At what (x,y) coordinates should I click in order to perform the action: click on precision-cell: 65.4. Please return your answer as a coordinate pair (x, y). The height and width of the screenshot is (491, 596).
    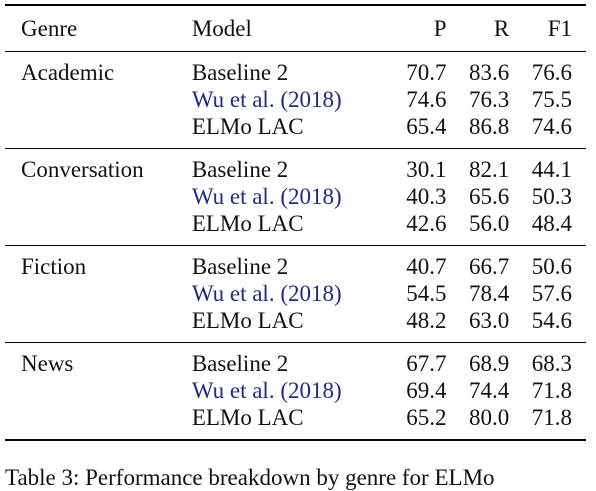
    Looking at the image, I should click on (426, 126).